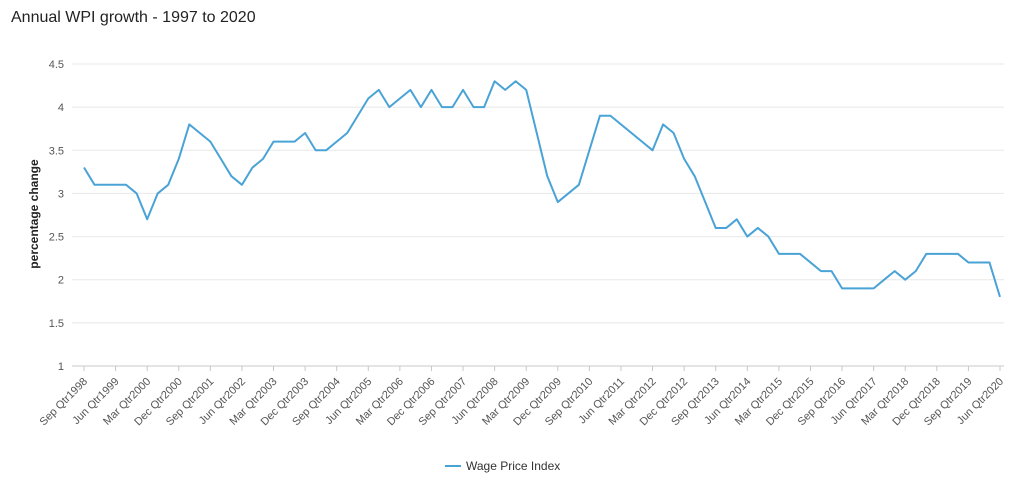 This screenshot has height=493, width=1024. I want to click on y-tick-label: 4.5, so click(56, 65).